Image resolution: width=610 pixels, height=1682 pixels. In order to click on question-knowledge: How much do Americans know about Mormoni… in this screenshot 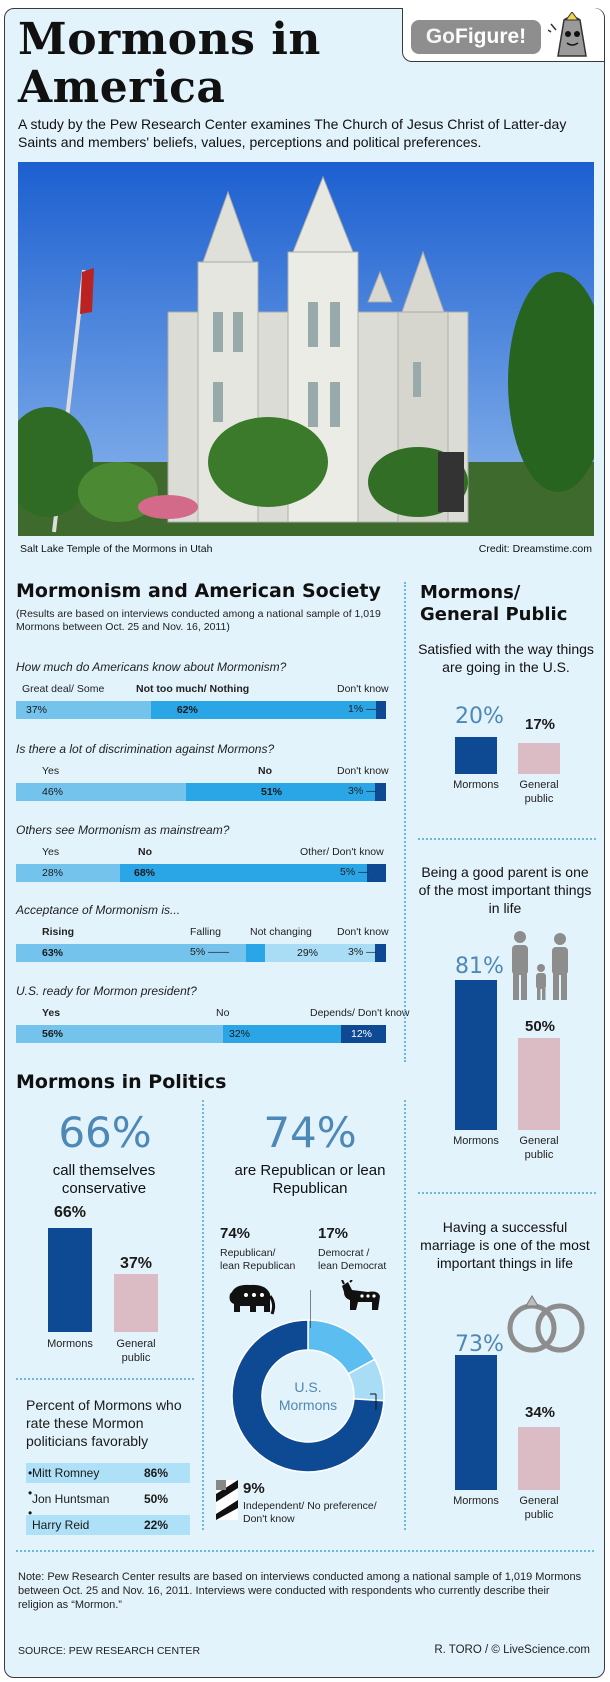, I will do `click(151, 667)`.